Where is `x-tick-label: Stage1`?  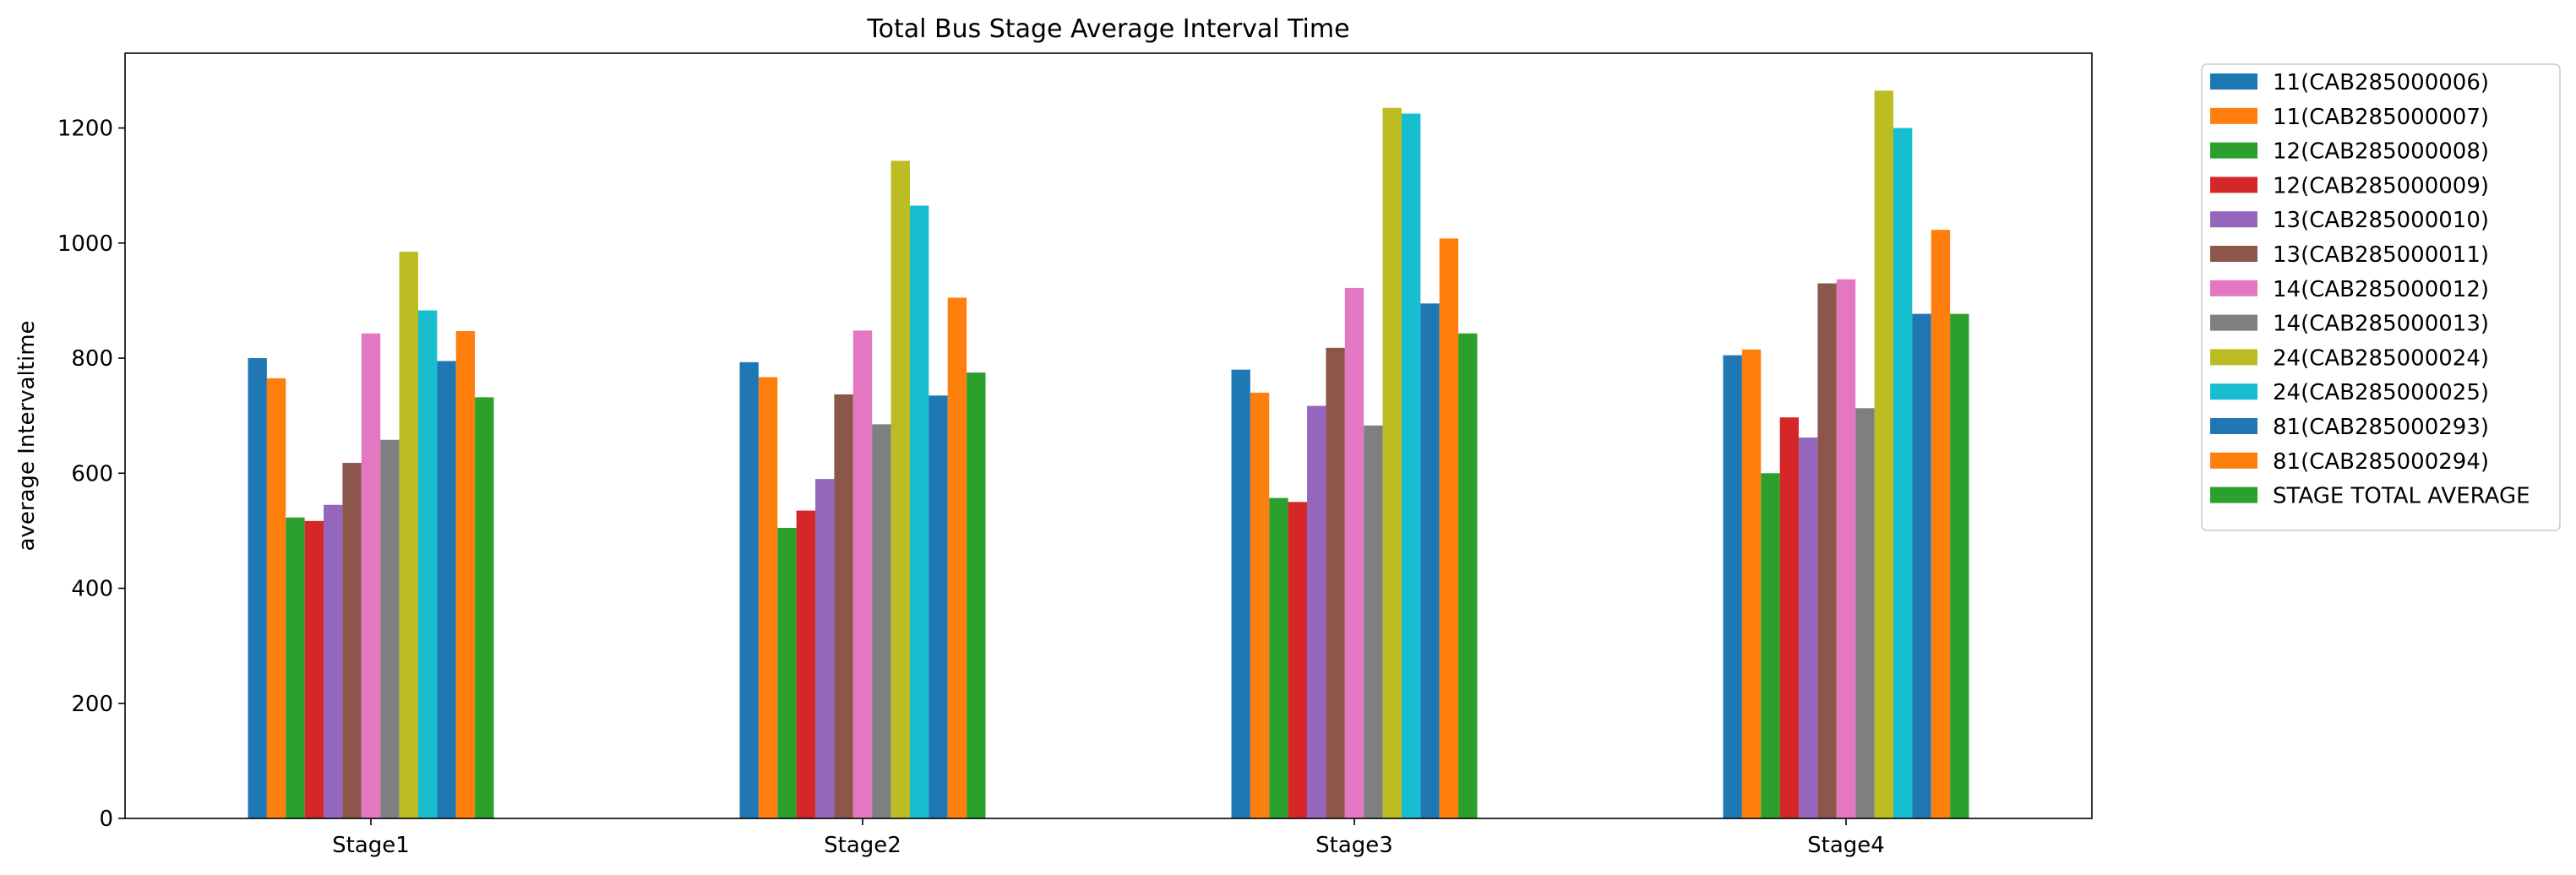
x-tick-label: Stage1 is located at coordinates (371, 845).